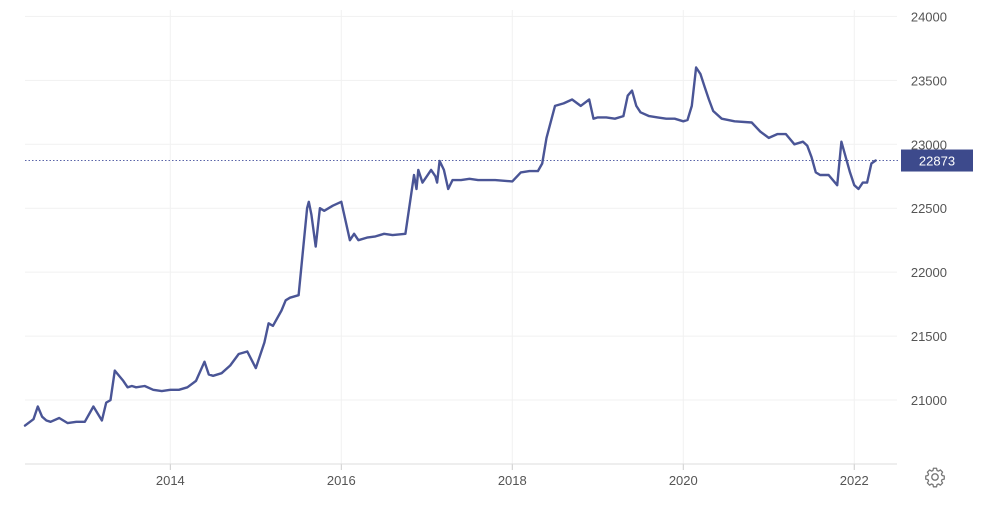 The width and height of the screenshot is (1000, 525). I want to click on x-tick-label: 2020, so click(683, 480).